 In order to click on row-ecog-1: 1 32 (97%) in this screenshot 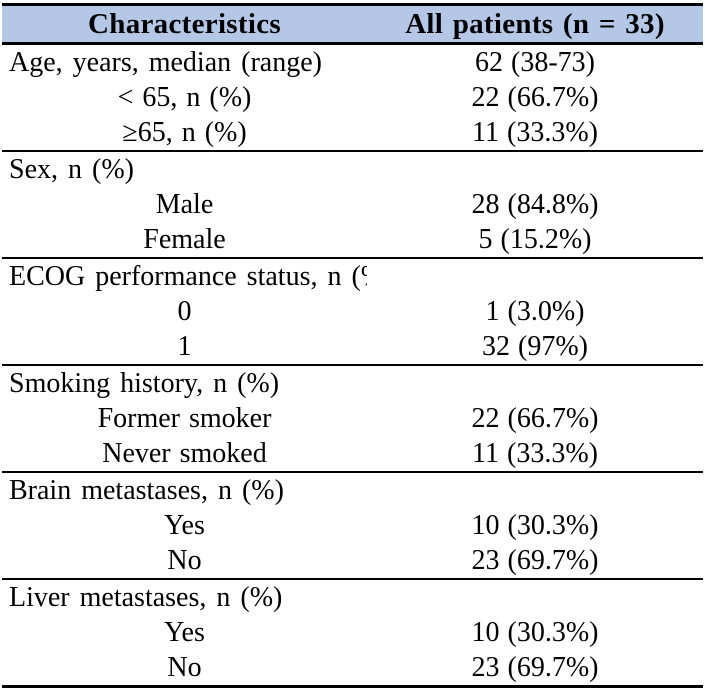, I will do `click(352, 347)`.